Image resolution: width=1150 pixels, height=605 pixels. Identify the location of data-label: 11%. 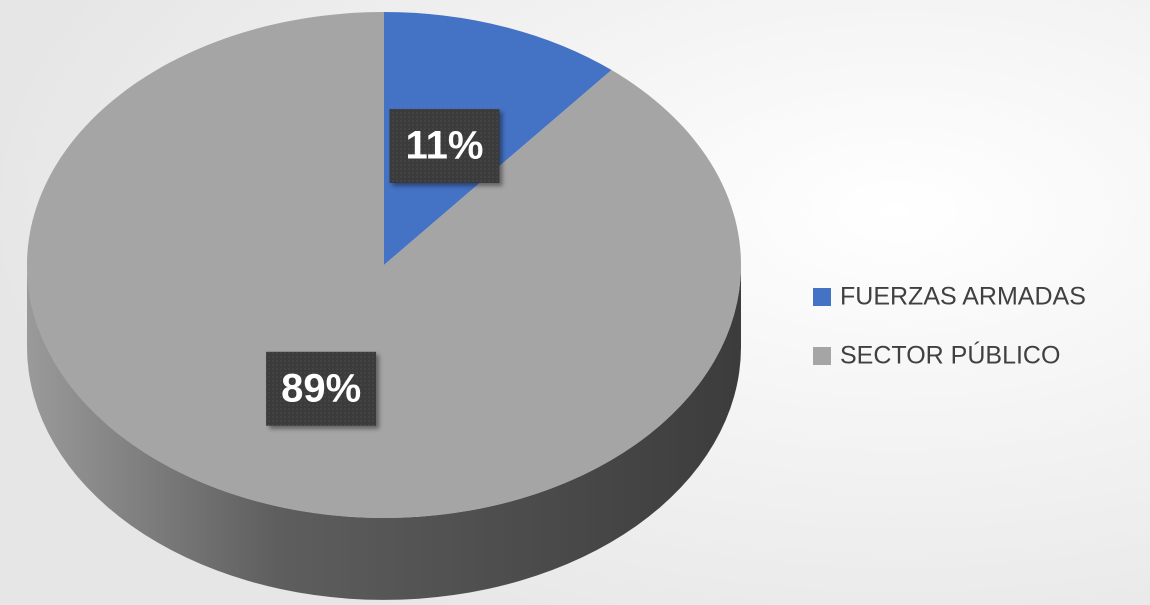
(444, 145).